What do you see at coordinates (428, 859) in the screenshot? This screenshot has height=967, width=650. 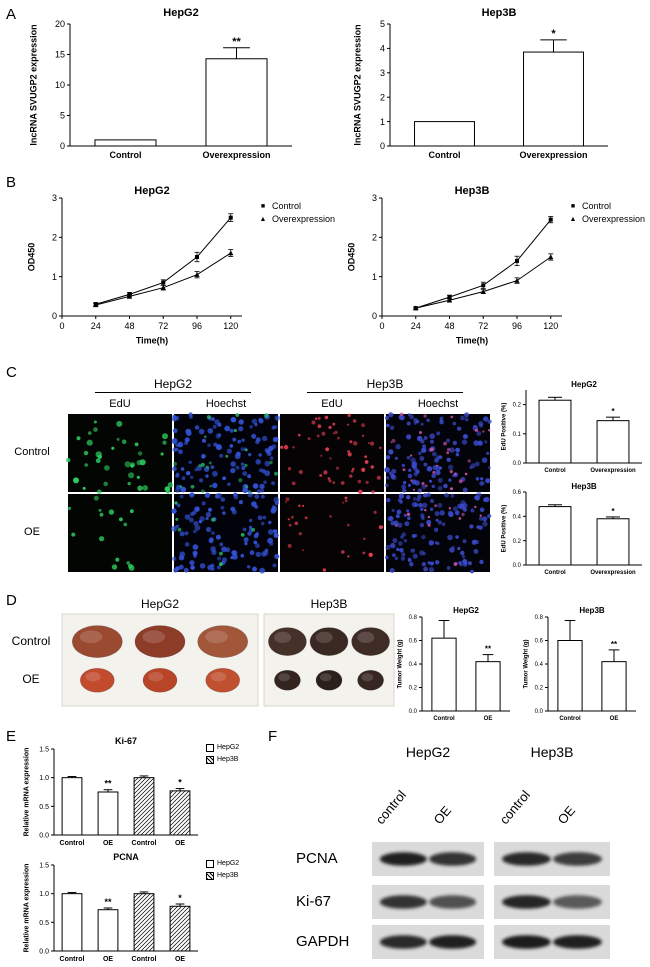 I see `blot-pcna-hepg2` at bounding box center [428, 859].